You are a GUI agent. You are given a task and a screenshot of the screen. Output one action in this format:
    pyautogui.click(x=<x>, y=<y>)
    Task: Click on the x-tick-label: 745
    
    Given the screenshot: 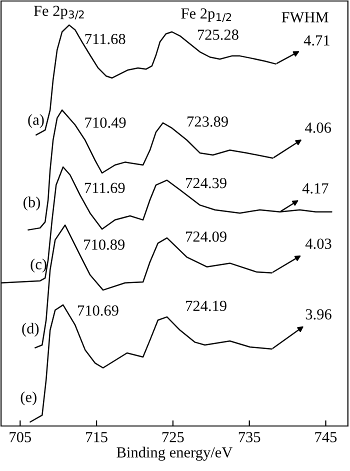 What is the action you would take?
    pyautogui.click(x=326, y=437)
    